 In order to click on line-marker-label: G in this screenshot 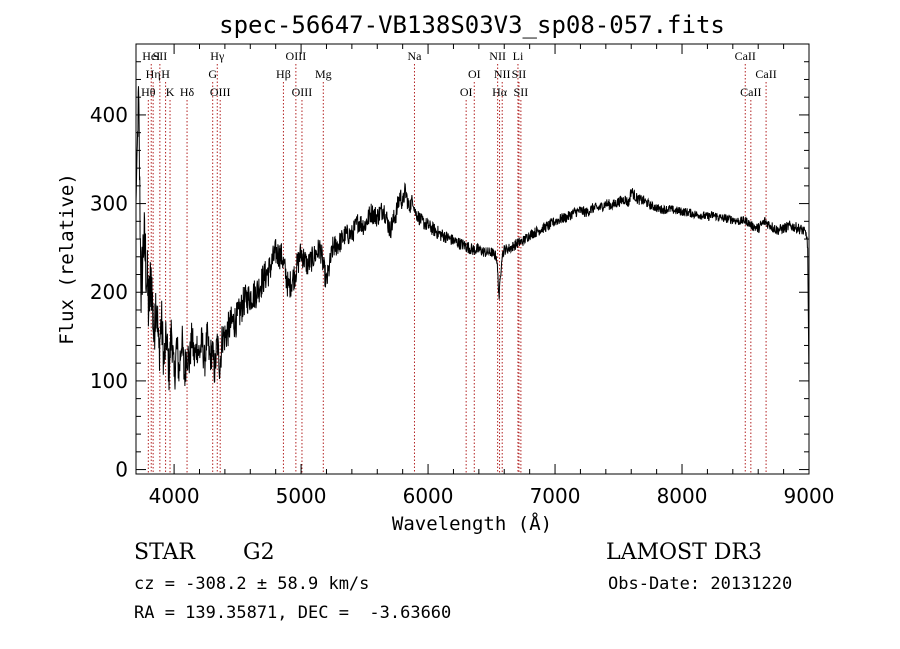, I will do `click(212, 74)`.